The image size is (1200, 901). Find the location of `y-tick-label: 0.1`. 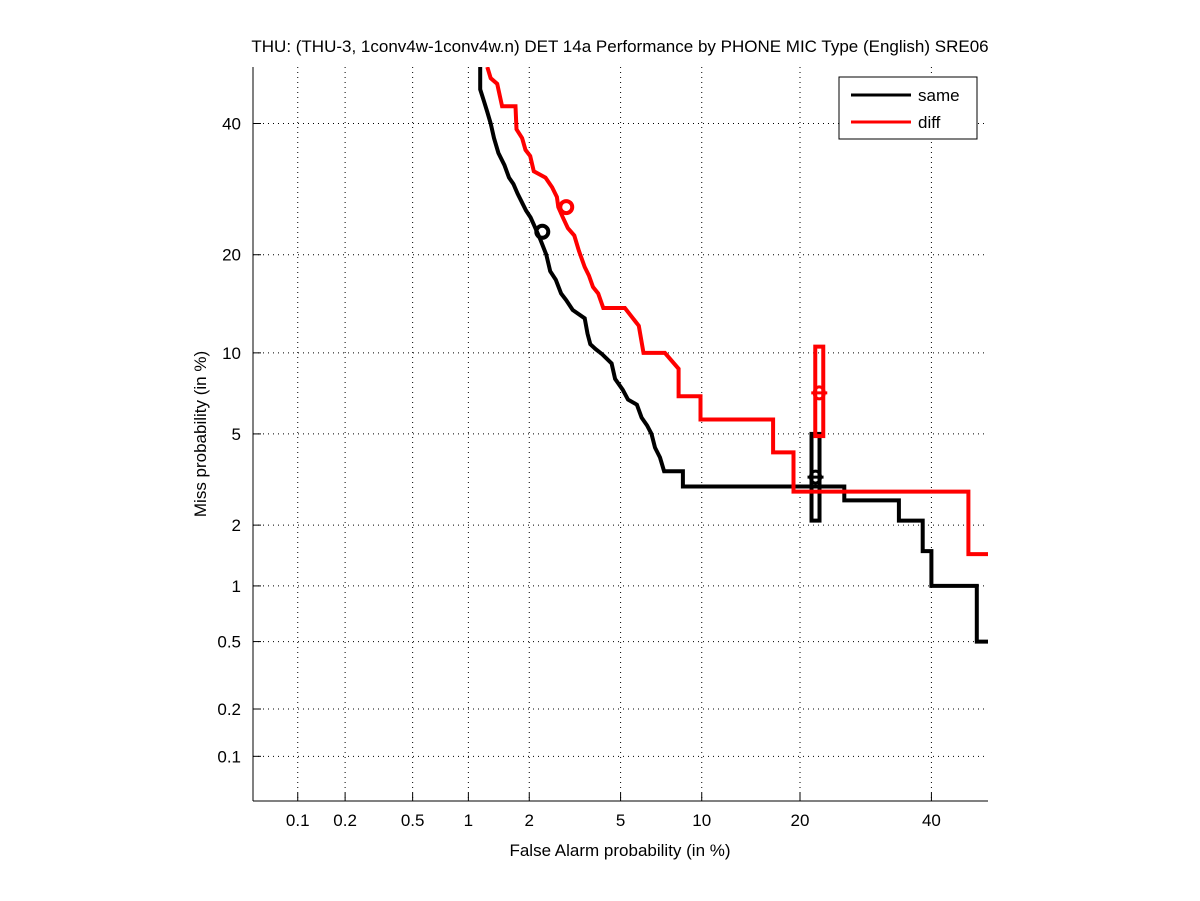

y-tick-label: 0.1 is located at coordinates (229, 756).